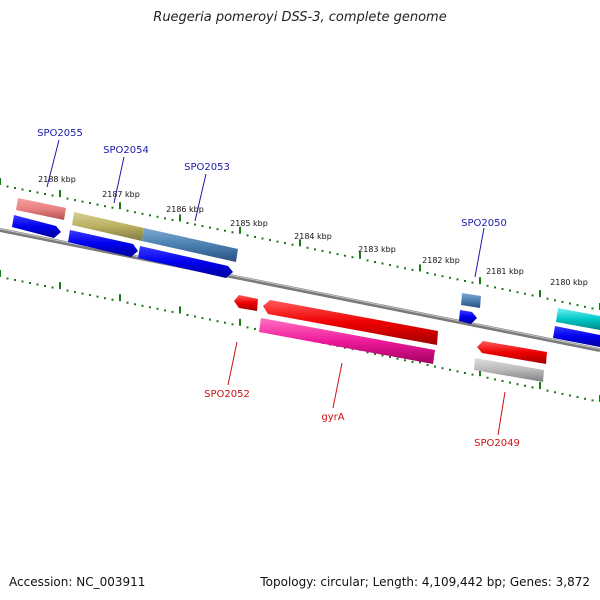 This screenshot has height=600, width=600. I want to click on leader-spo2053, so click(200, 197).